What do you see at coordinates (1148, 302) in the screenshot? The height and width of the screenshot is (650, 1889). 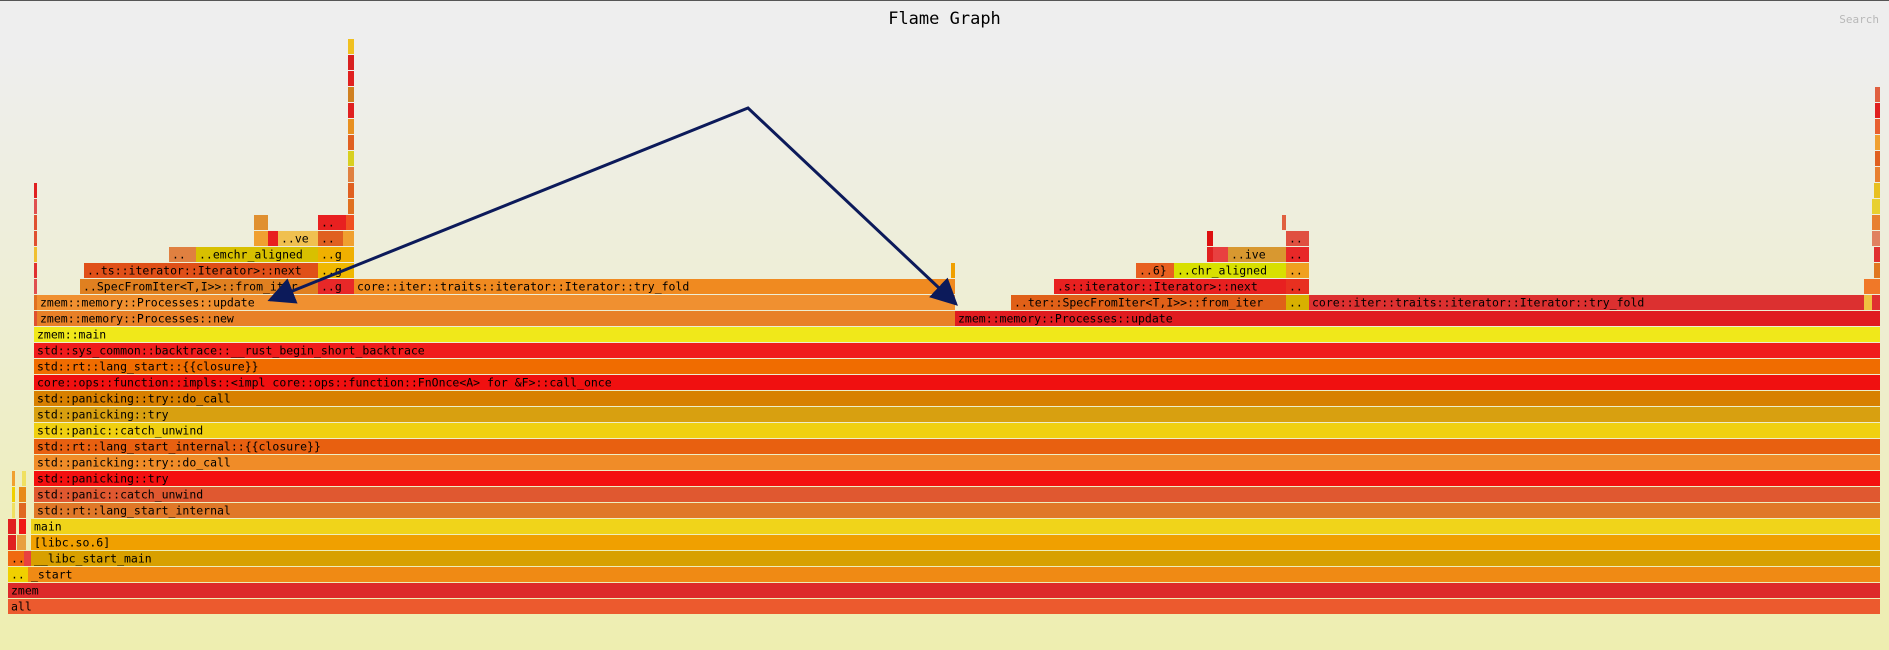 I see `flame-frame: ..ter::SpecFromIter<T,I>>::from_iter` at bounding box center [1148, 302].